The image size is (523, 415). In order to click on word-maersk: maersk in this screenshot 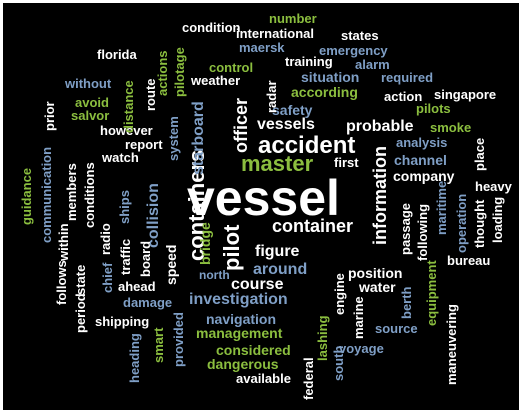, I will do `click(262, 47)`.